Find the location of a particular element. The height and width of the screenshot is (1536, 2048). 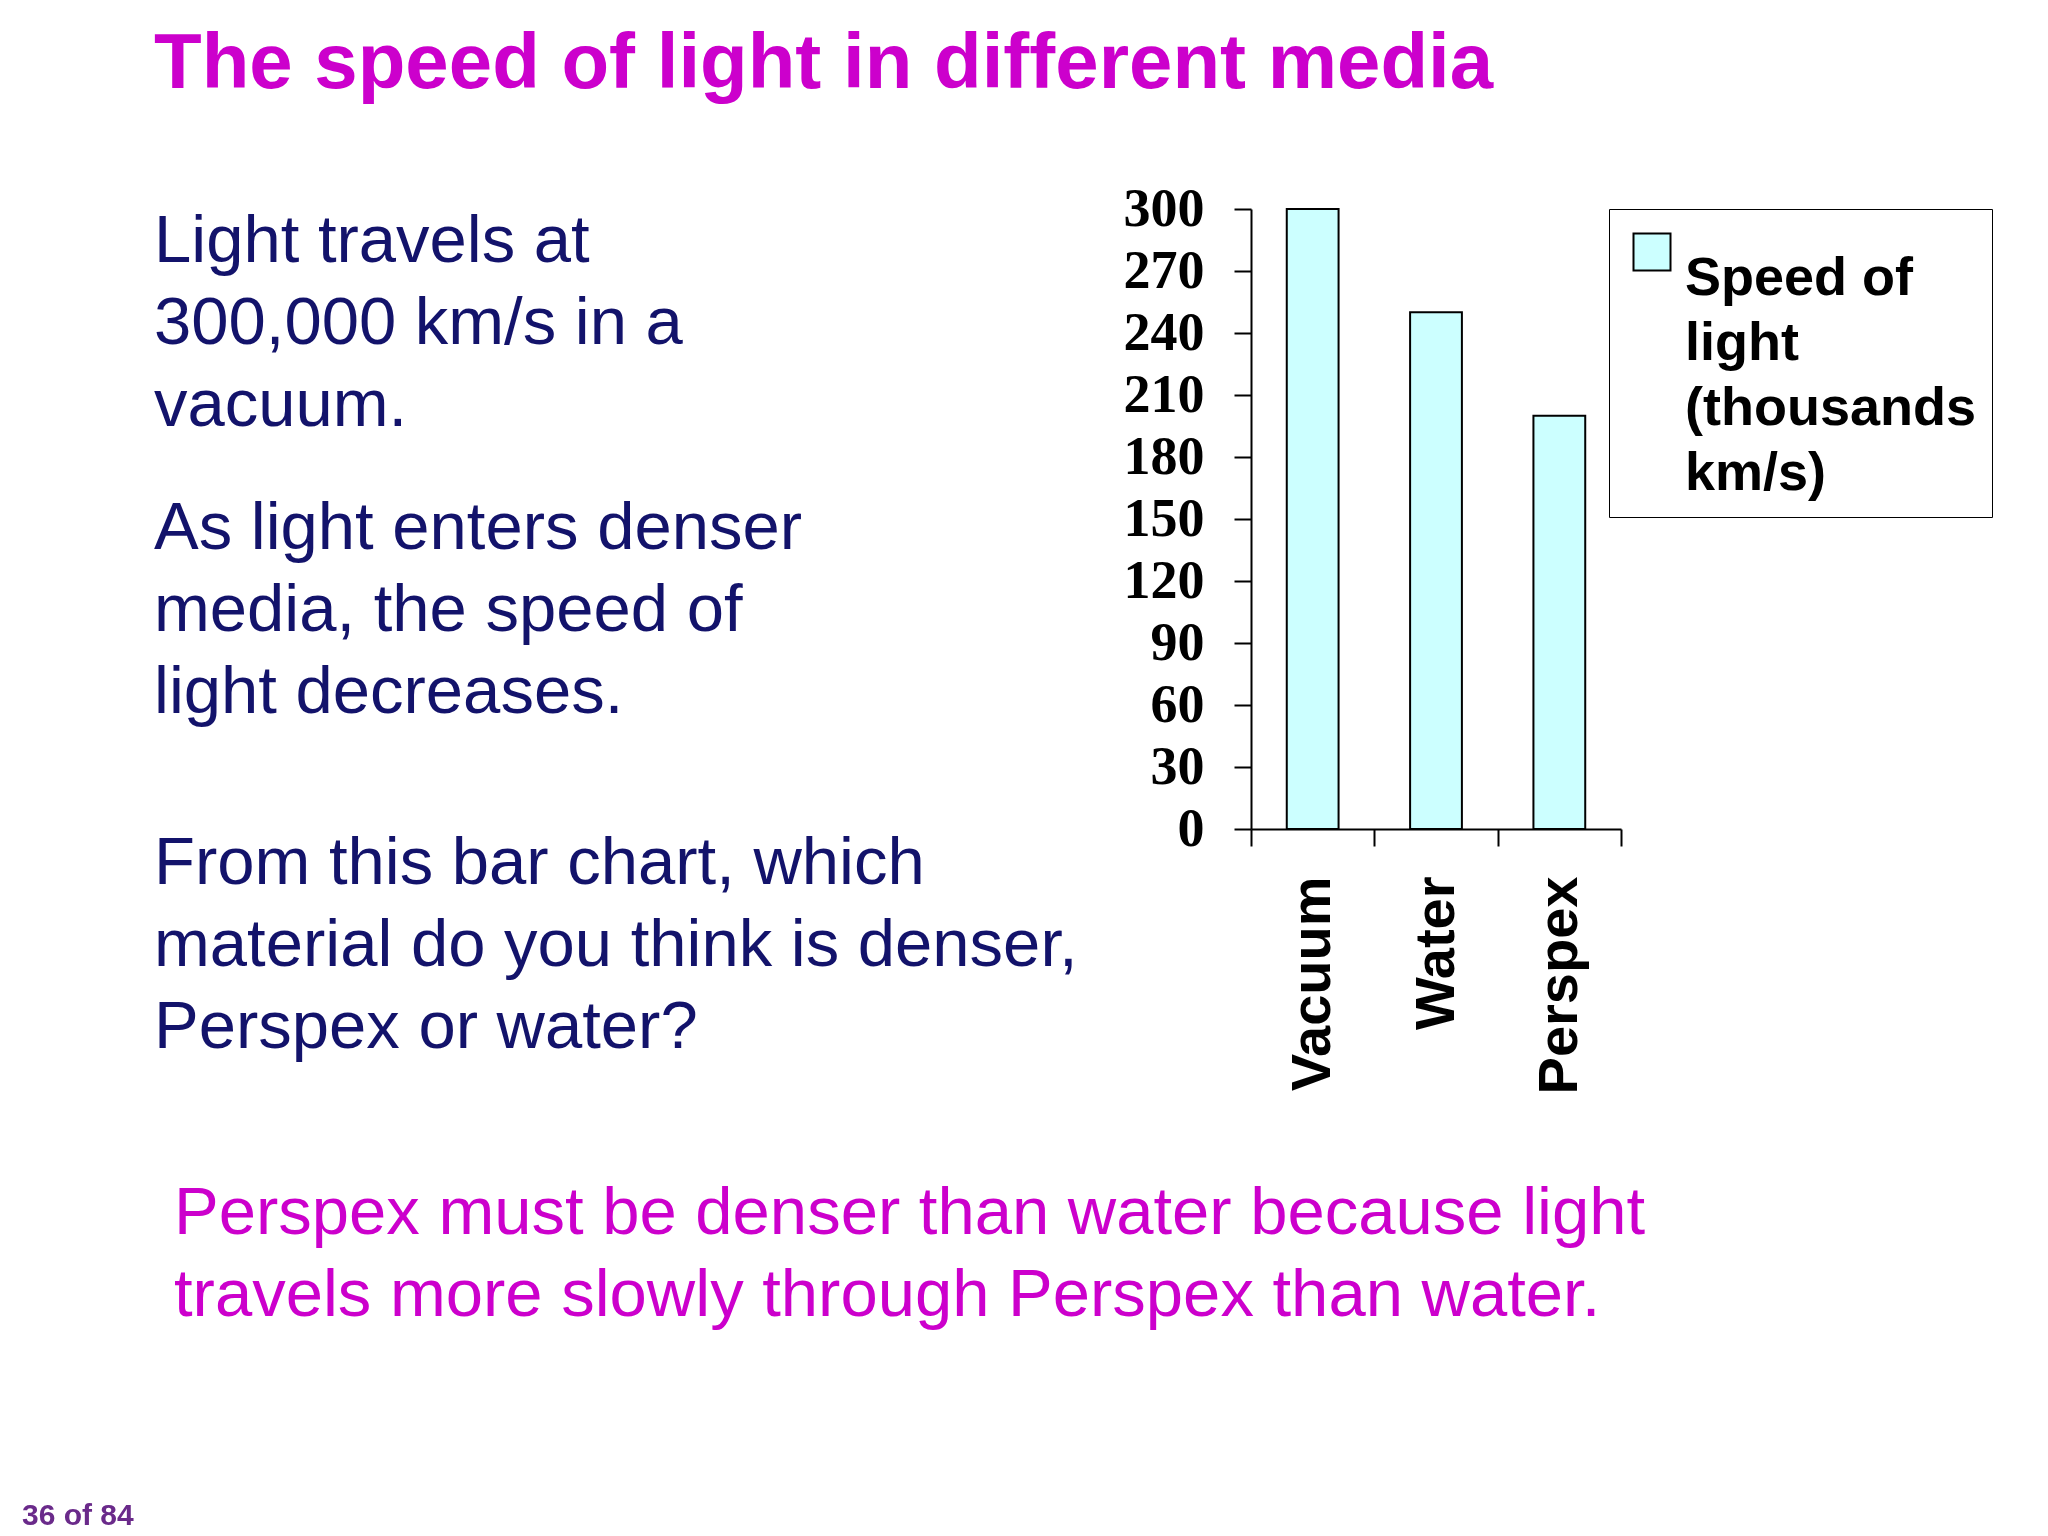

text: From this bar chart, which material do you think is denser, Perspex or water? is located at coordinates (616, 942).